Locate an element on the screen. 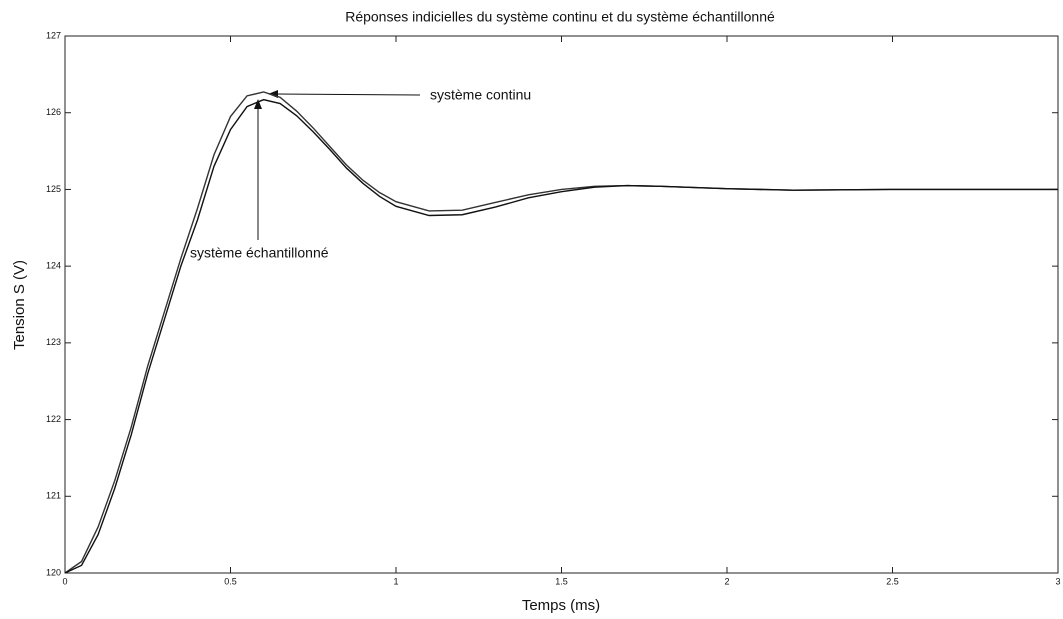 This screenshot has width=1063, height=619. y-tick-label: 125 is located at coordinates (53, 189).